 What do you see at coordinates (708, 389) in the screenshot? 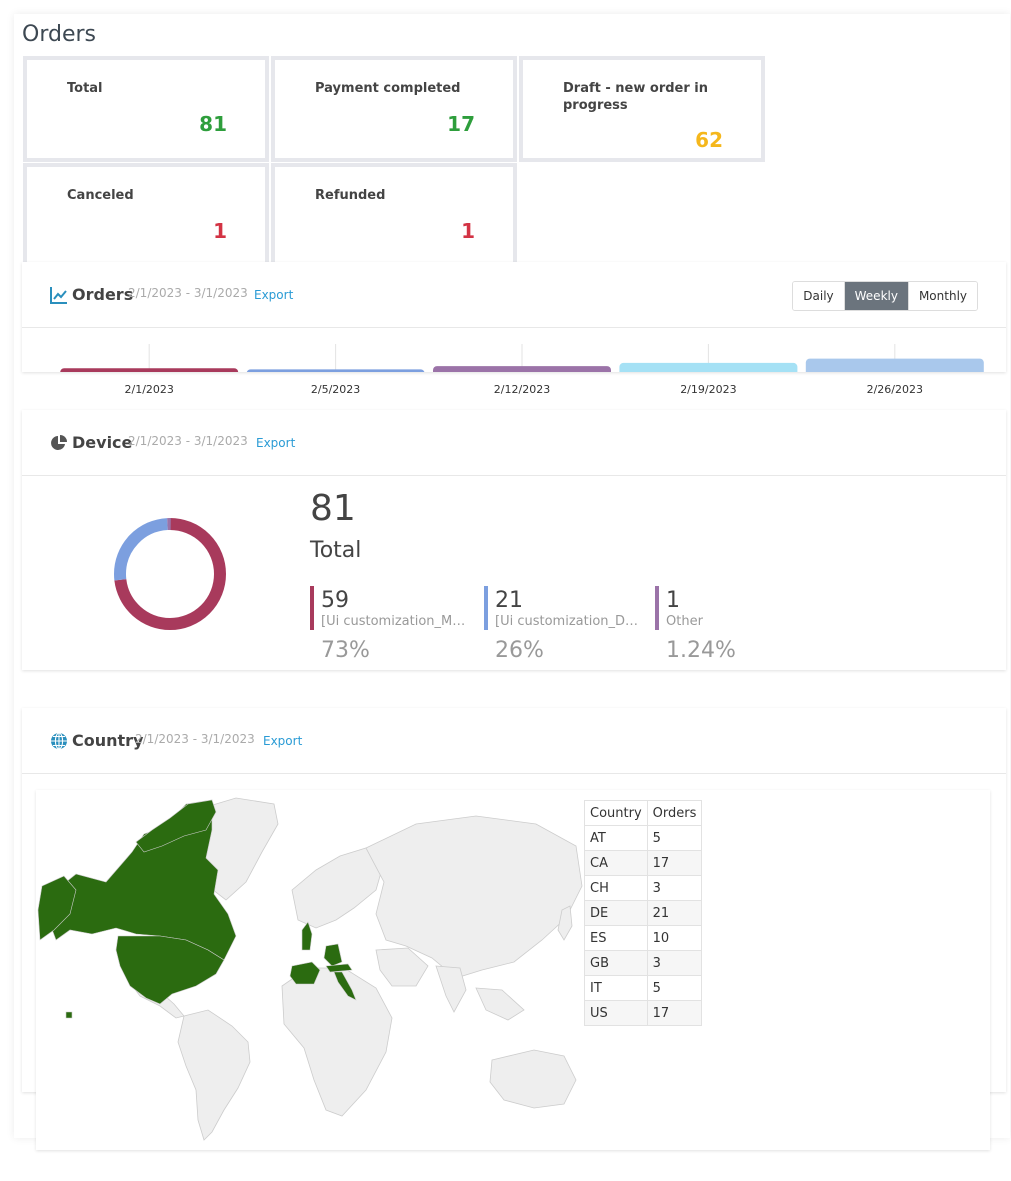
I see `x-tick-label: 2/19/2023` at bounding box center [708, 389].